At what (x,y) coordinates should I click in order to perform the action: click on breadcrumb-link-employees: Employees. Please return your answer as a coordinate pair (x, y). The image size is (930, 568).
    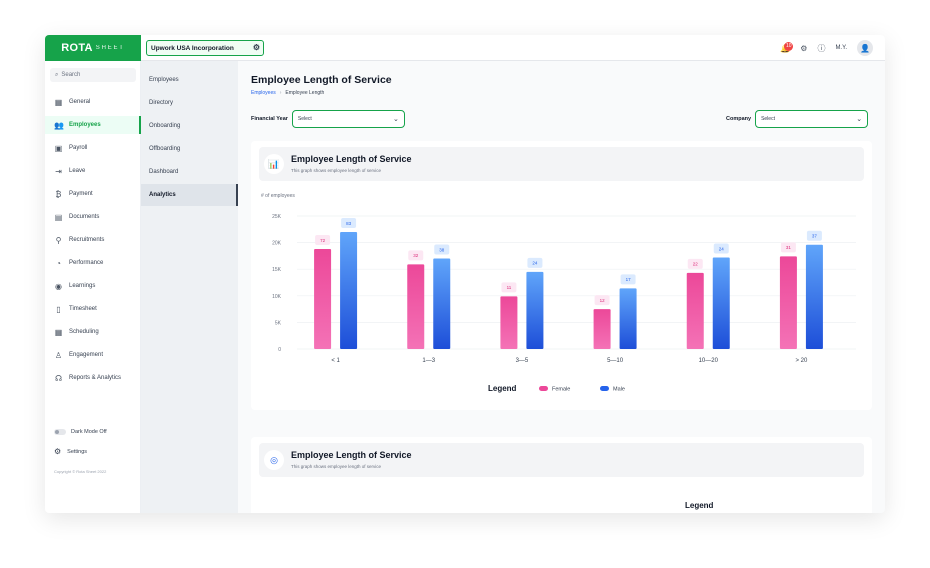
    Looking at the image, I should click on (263, 93).